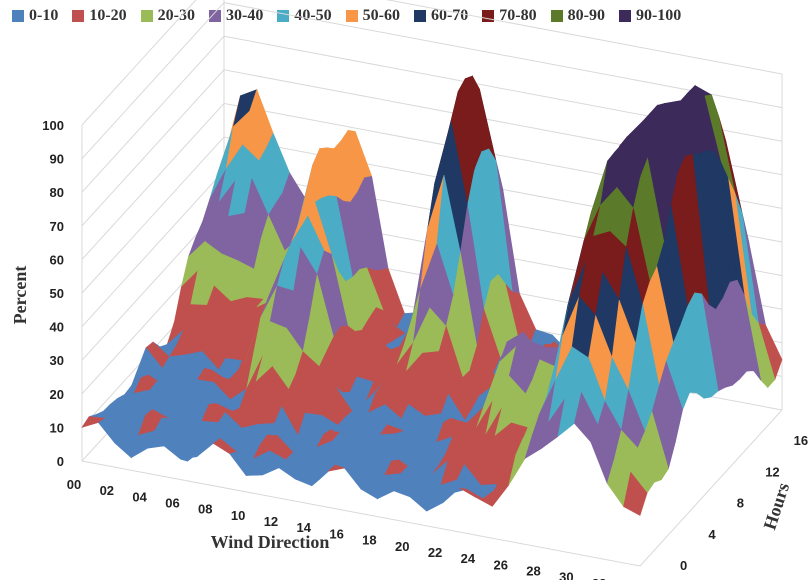 This screenshot has height=580, width=809. Describe the element at coordinates (381, 15) in the screenshot. I see `legend-label: 50-60` at that location.